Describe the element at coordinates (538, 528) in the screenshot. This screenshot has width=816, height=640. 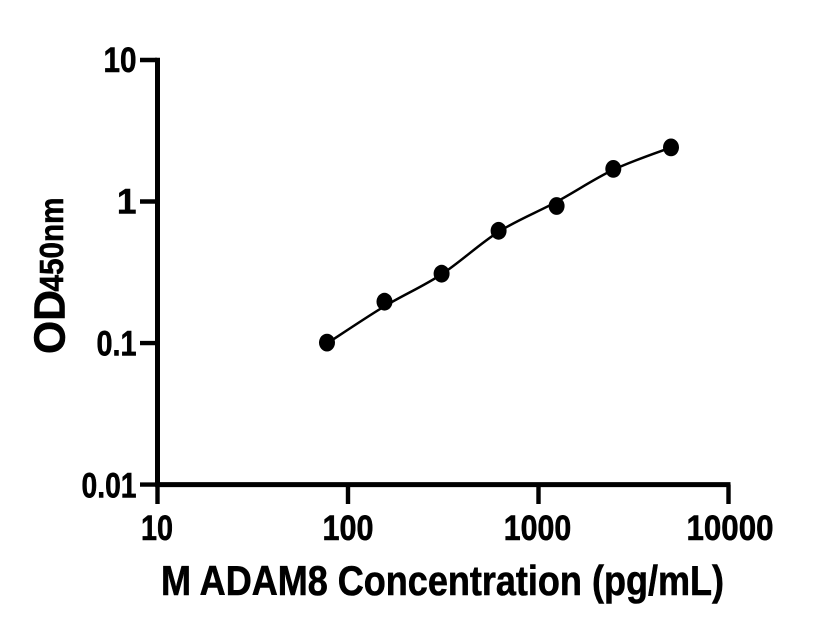
I see `svg-text: 1000` at that location.